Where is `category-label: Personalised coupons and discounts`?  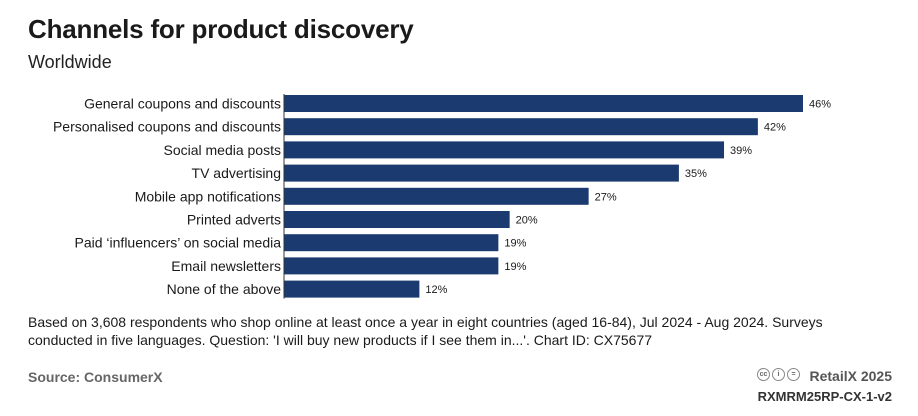 category-label: Personalised coupons and discounts is located at coordinates (167, 127).